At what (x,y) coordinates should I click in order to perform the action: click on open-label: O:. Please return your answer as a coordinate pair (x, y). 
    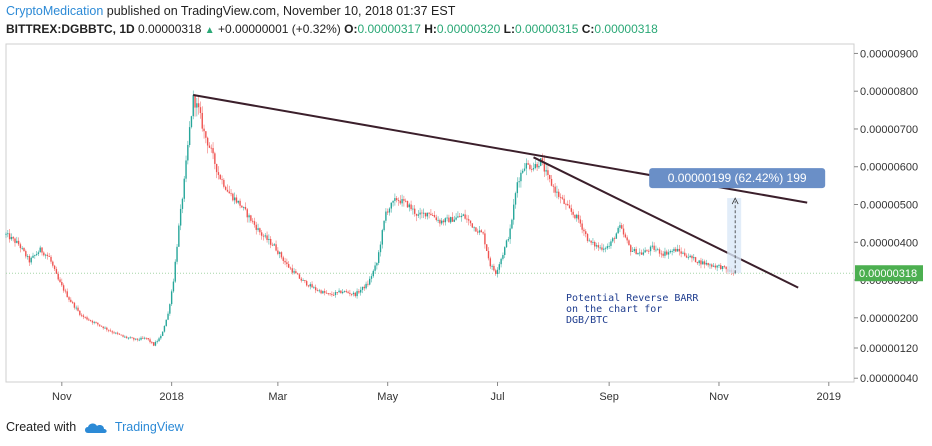
    Looking at the image, I should click on (351, 29).